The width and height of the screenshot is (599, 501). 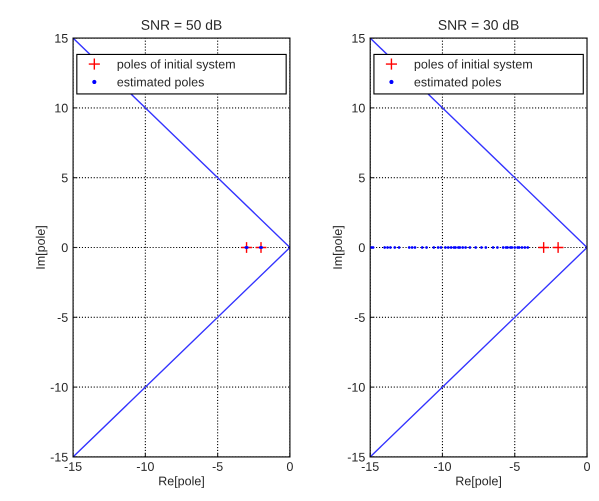 I want to click on chart-title: SNR = 30 dB, so click(x=478, y=25).